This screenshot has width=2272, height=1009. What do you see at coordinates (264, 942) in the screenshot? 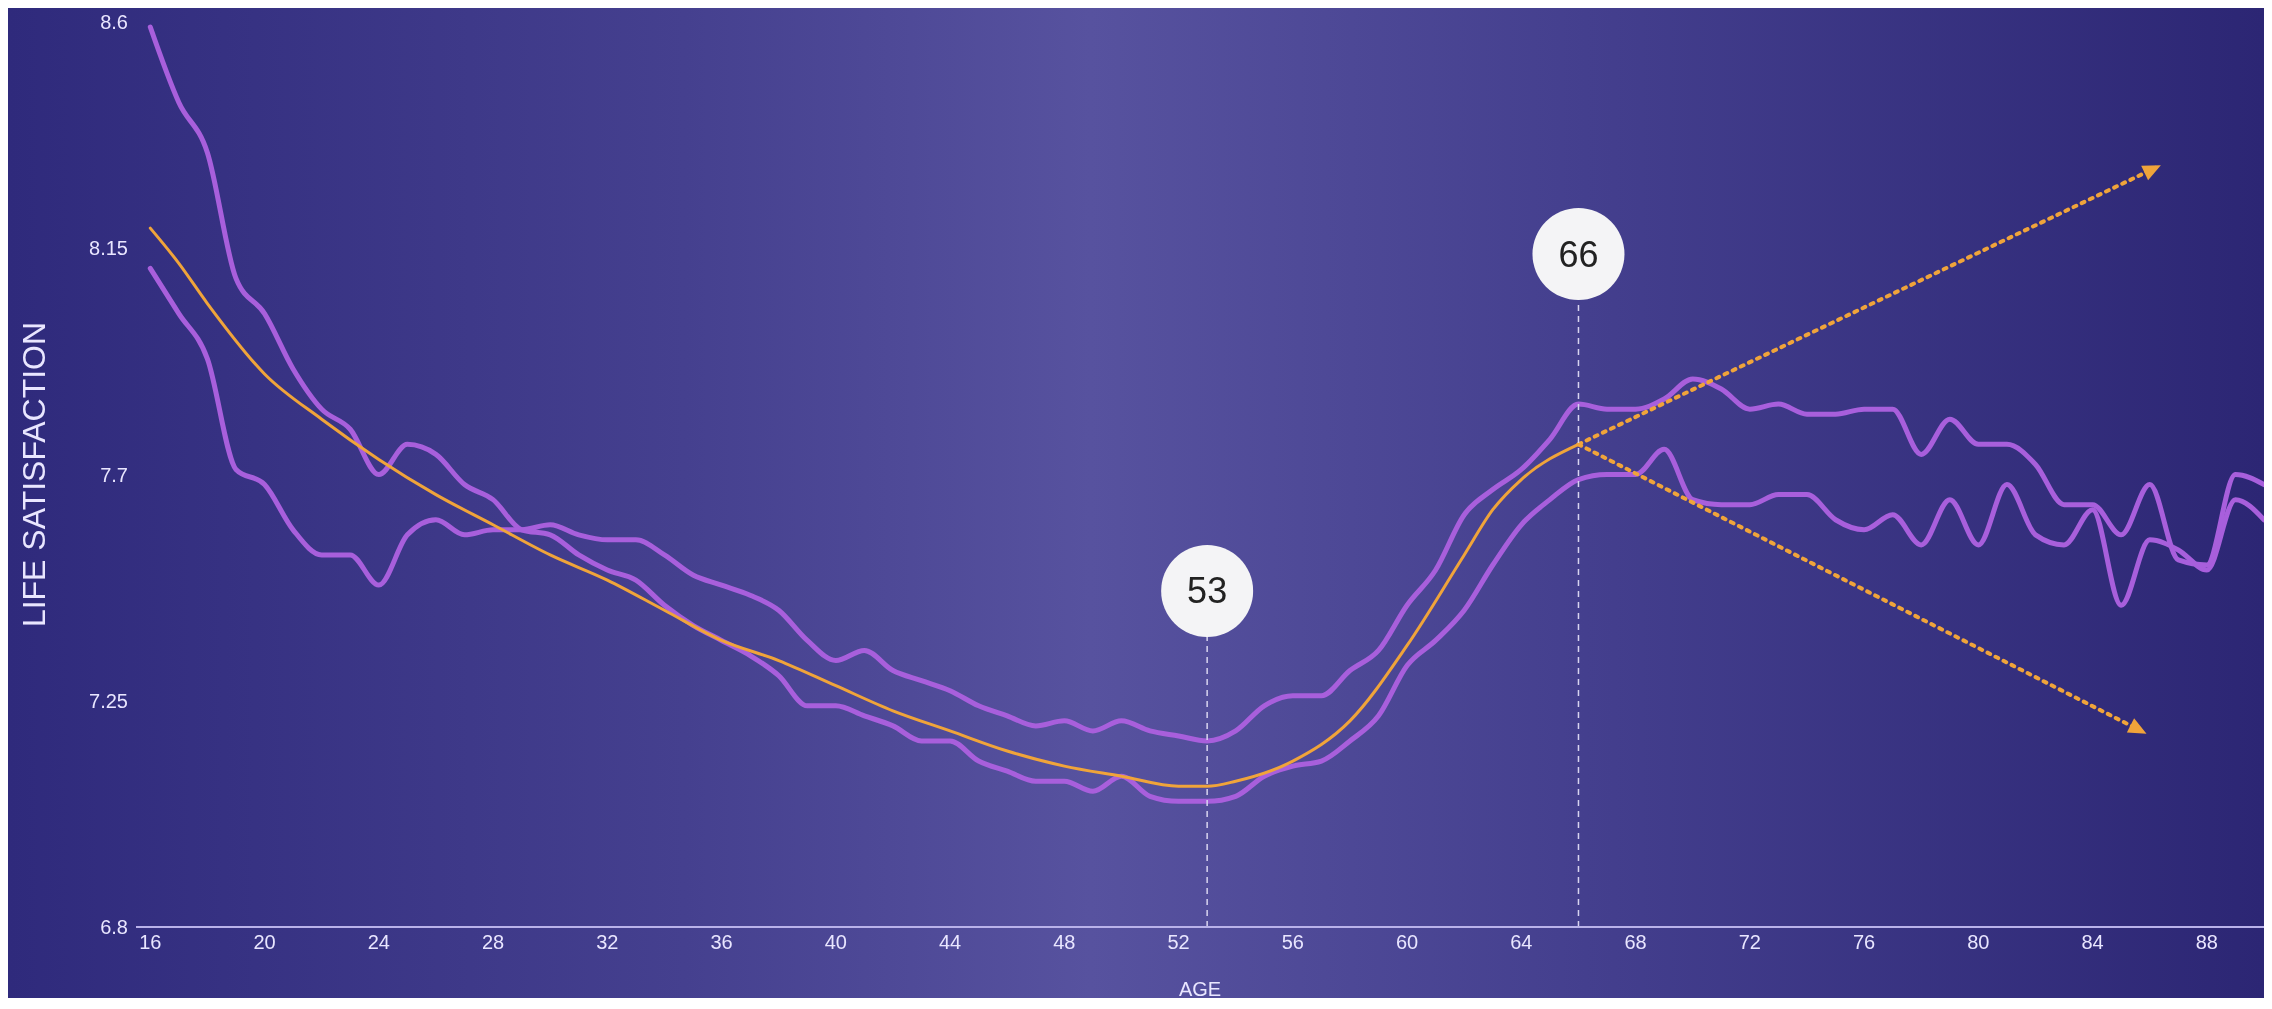
I see `x-tick-label: 20` at bounding box center [264, 942].